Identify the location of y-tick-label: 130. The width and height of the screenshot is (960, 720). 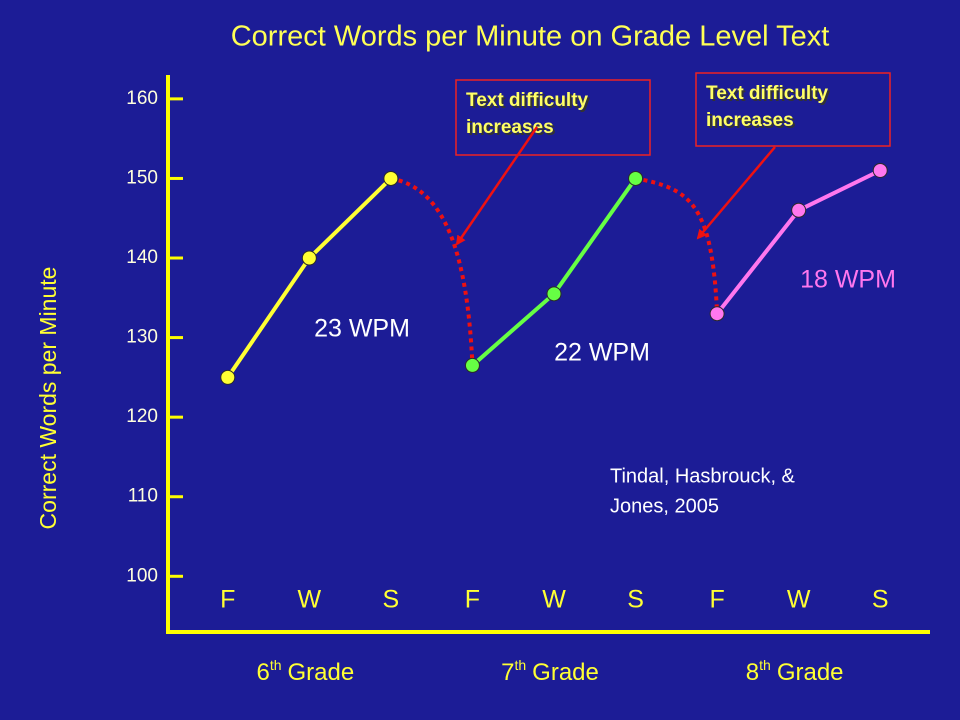
(142, 337).